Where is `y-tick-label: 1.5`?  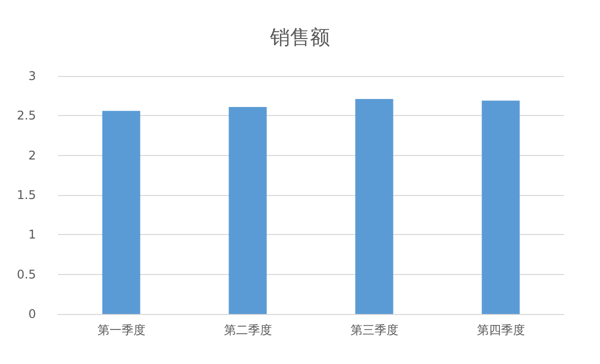 y-tick-label: 1.5 is located at coordinates (26, 195).